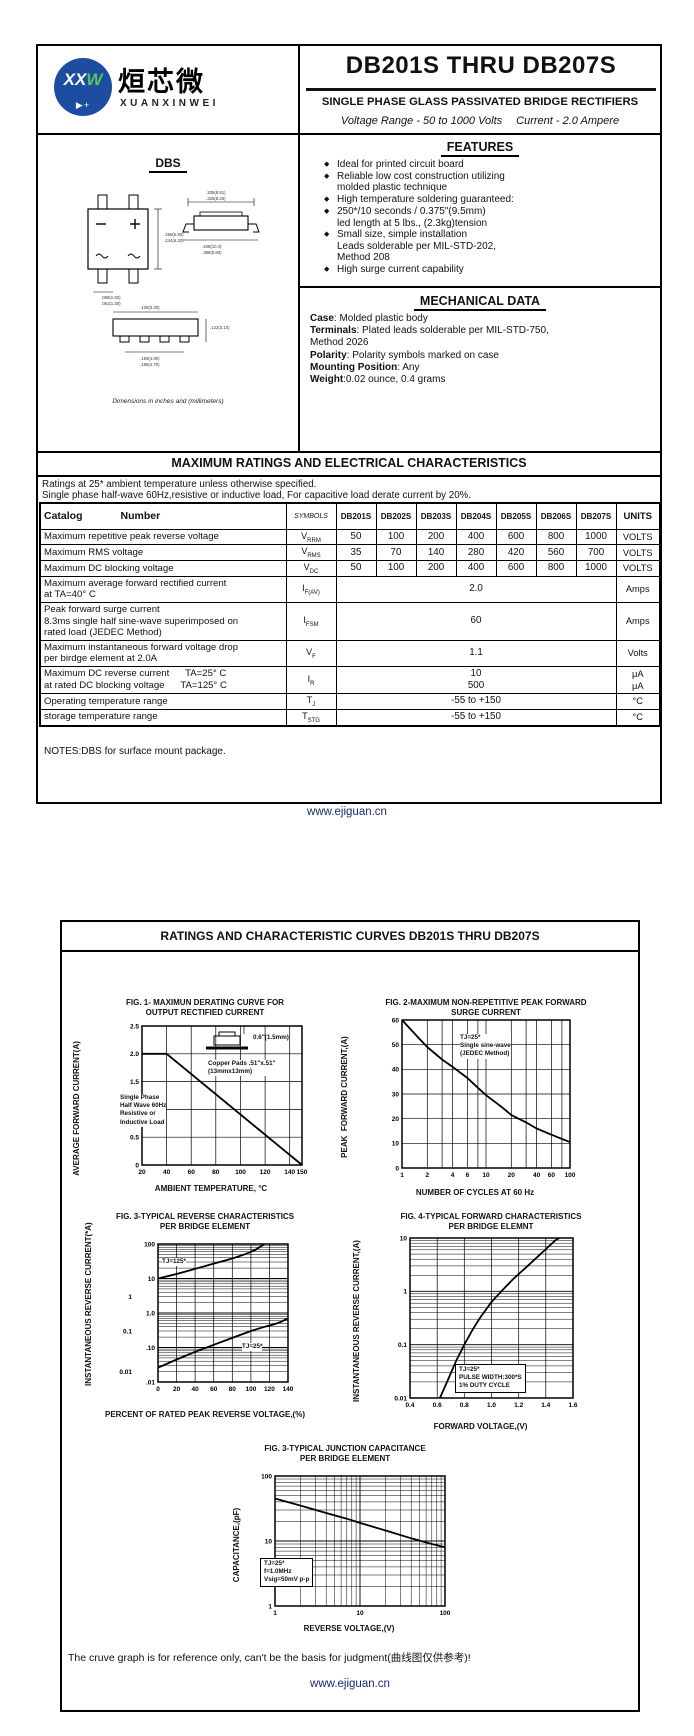 The height and width of the screenshot is (1736, 694). Describe the element at coordinates (211, 1188) in the screenshot. I see `fig1-xlabel: AMBIENT TEMPERATURE, °C` at that location.